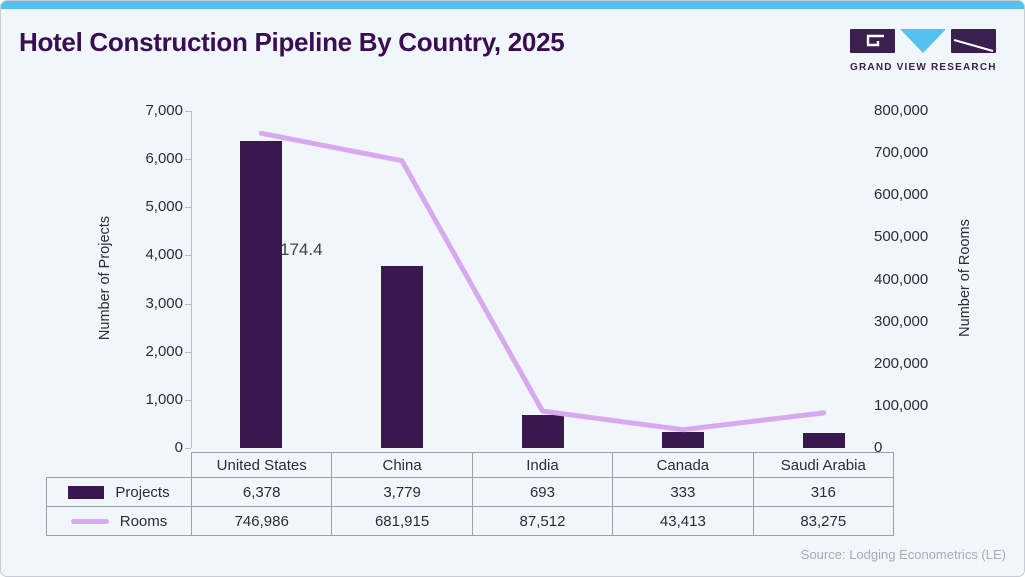 Image resolution: width=1025 pixels, height=577 pixels. Describe the element at coordinates (901, 321) in the screenshot. I see `right-axis-tick-label: 300,000` at that location.